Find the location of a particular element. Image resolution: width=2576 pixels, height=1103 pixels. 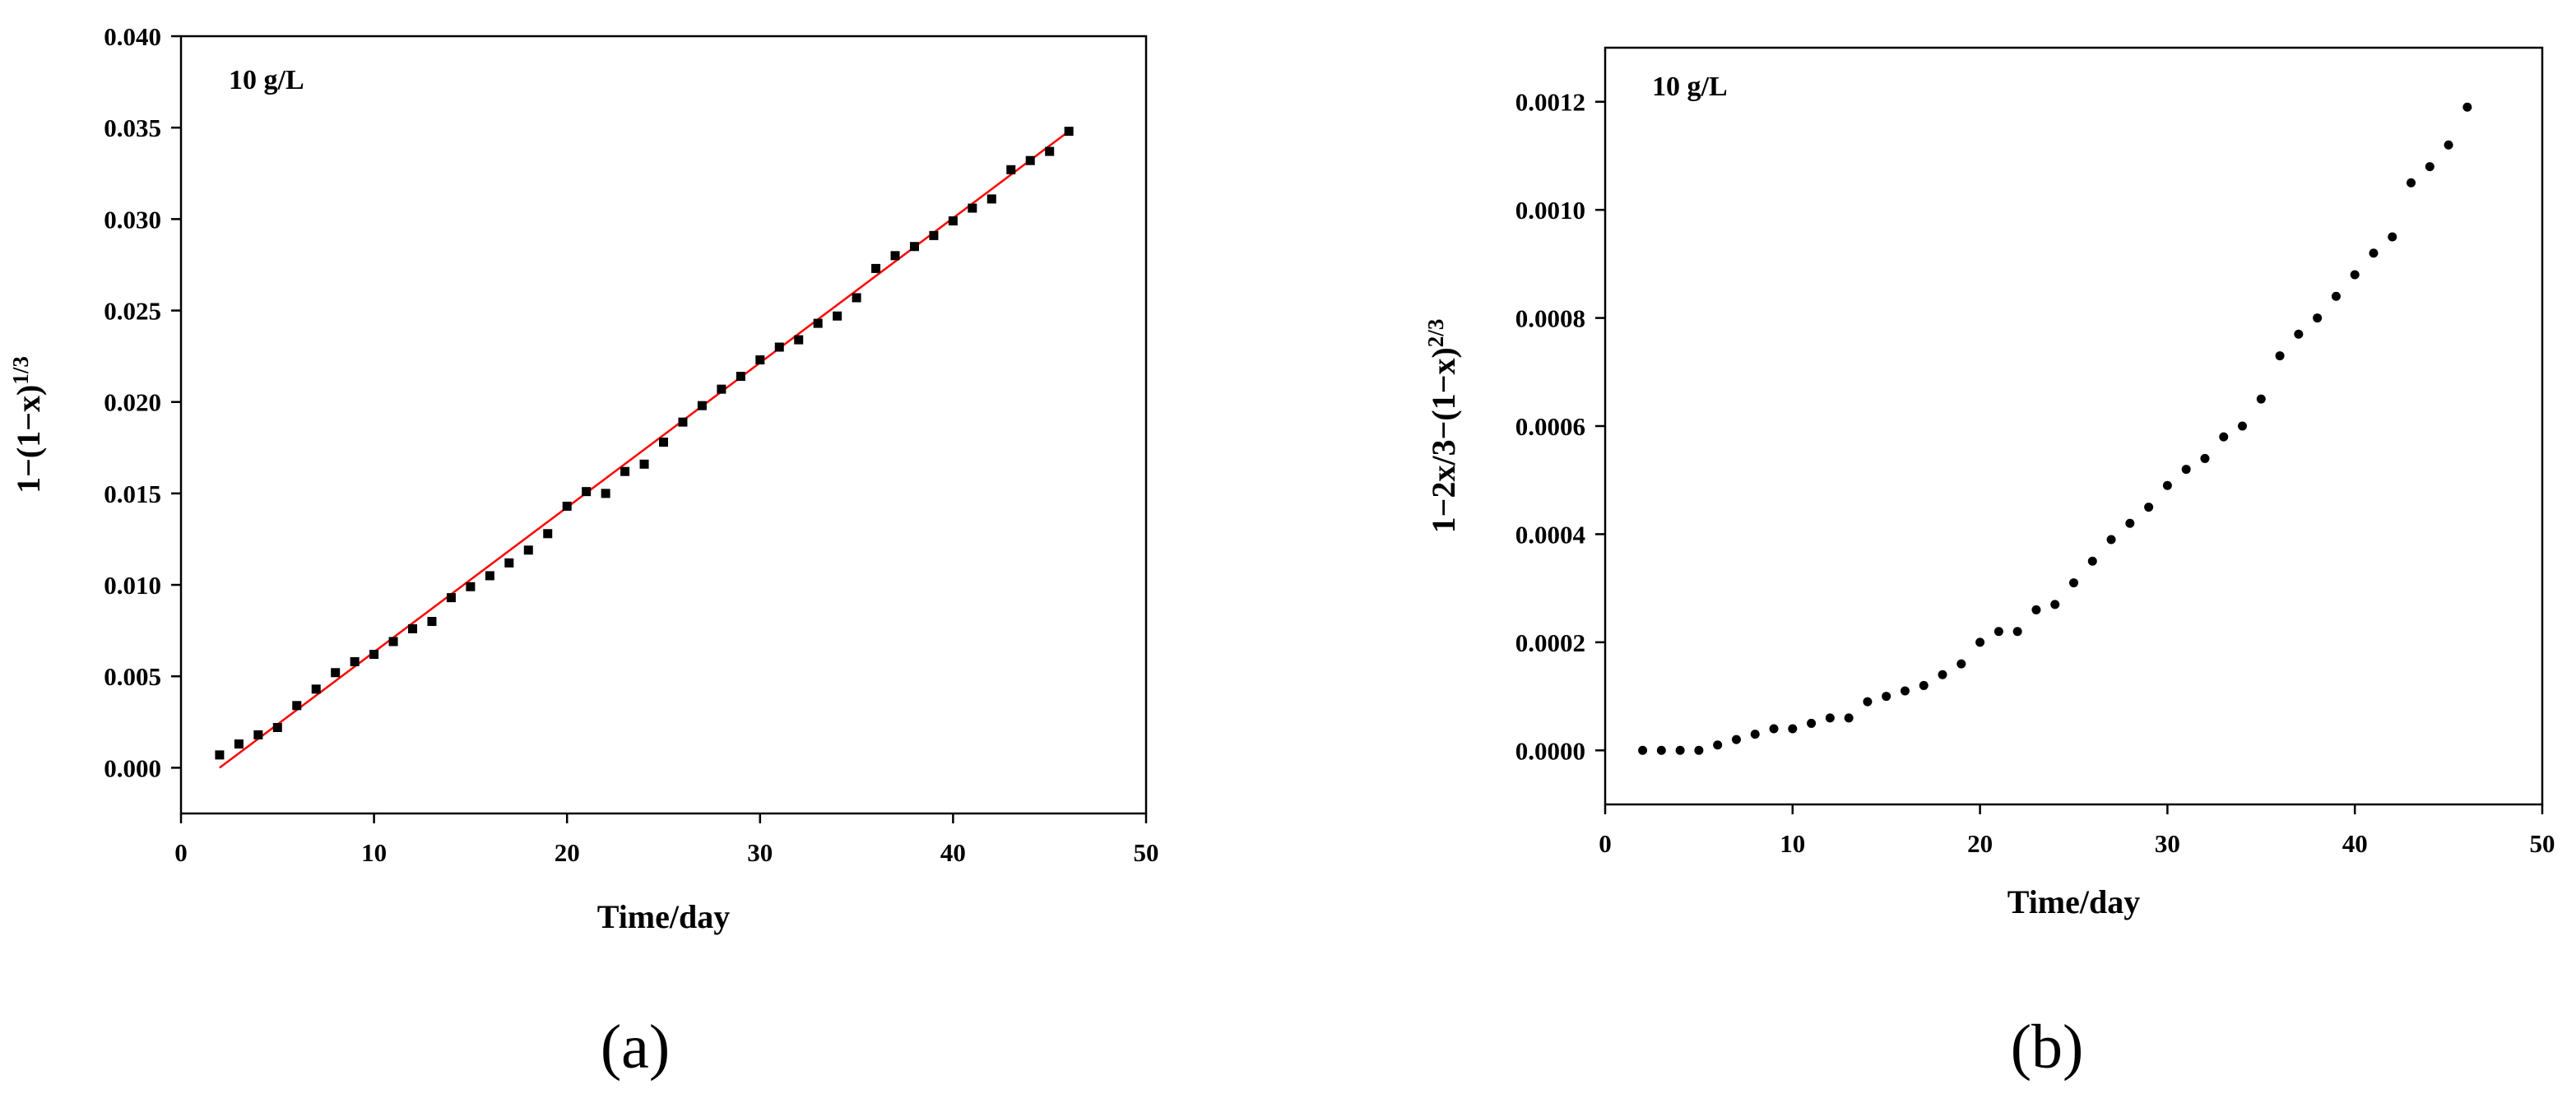

panel-label: (a) is located at coordinates (636, 1047).